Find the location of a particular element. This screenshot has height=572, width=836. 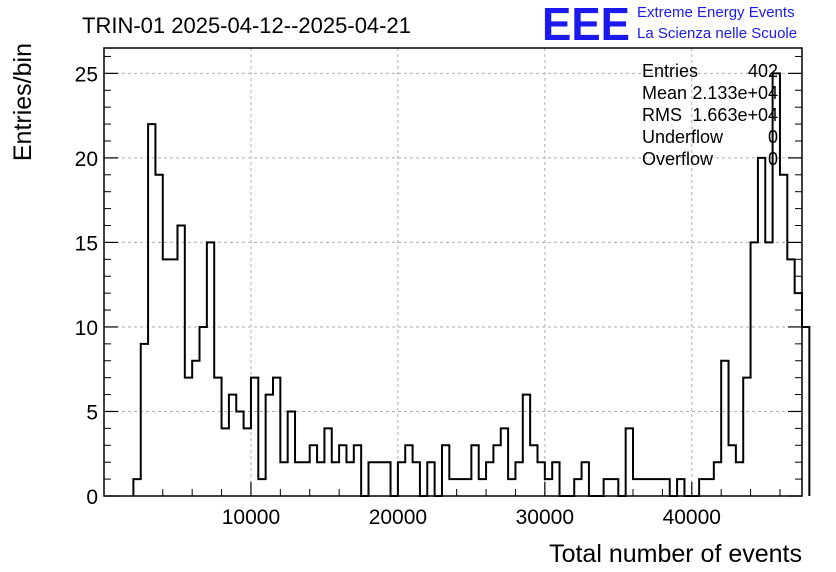

y-tick-label: 0 is located at coordinates (92, 497).